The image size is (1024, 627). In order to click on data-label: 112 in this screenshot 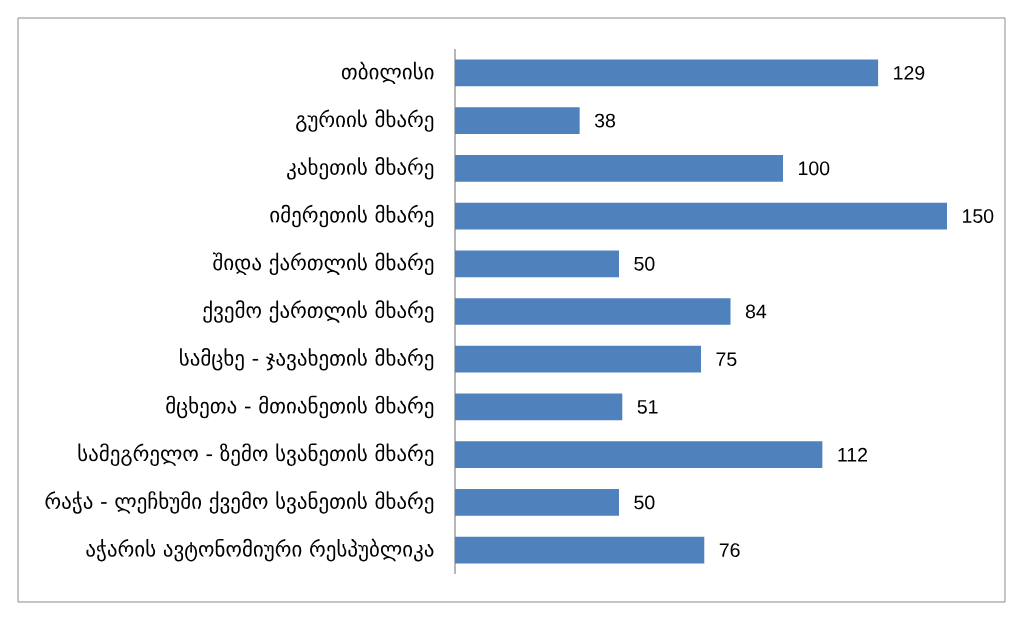, I will do `click(852, 454)`.